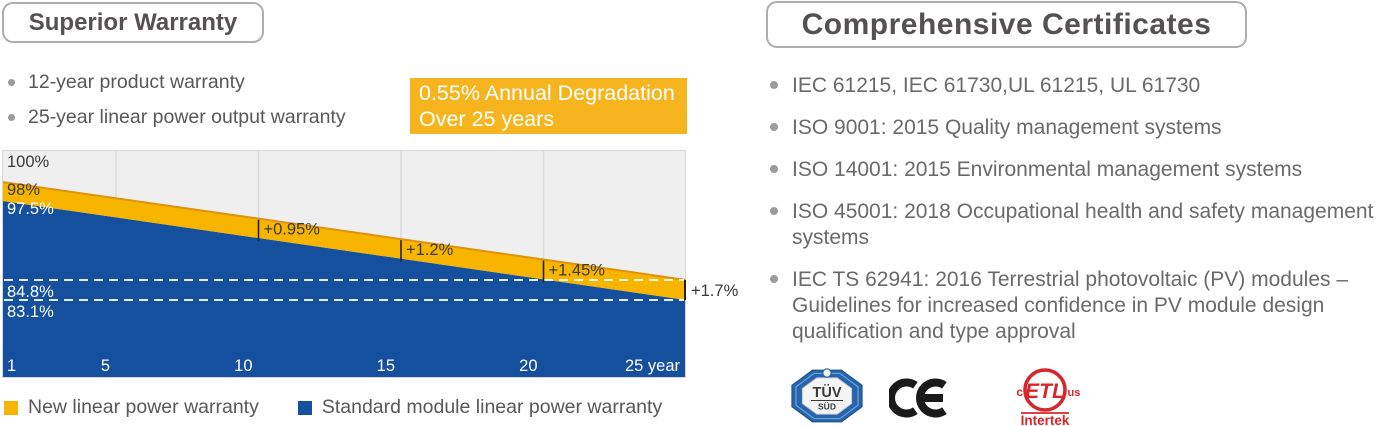  What do you see at coordinates (11, 408) in the screenshot?
I see `legend-swatch-new-warranty` at bounding box center [11, 408].